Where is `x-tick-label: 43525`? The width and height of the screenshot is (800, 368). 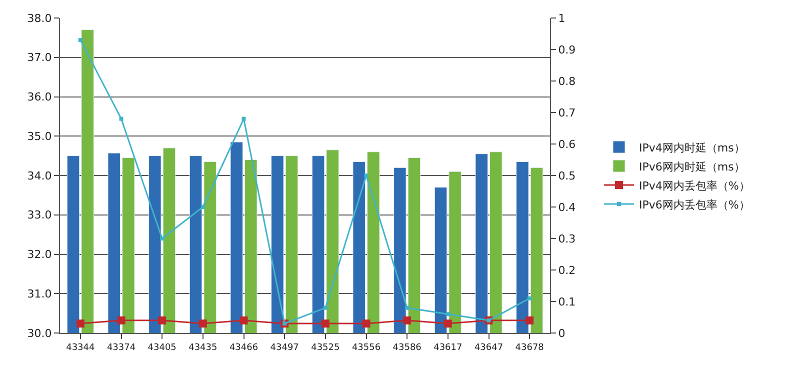 x-tick-label: 43525 is located at coordinates (325, 347).